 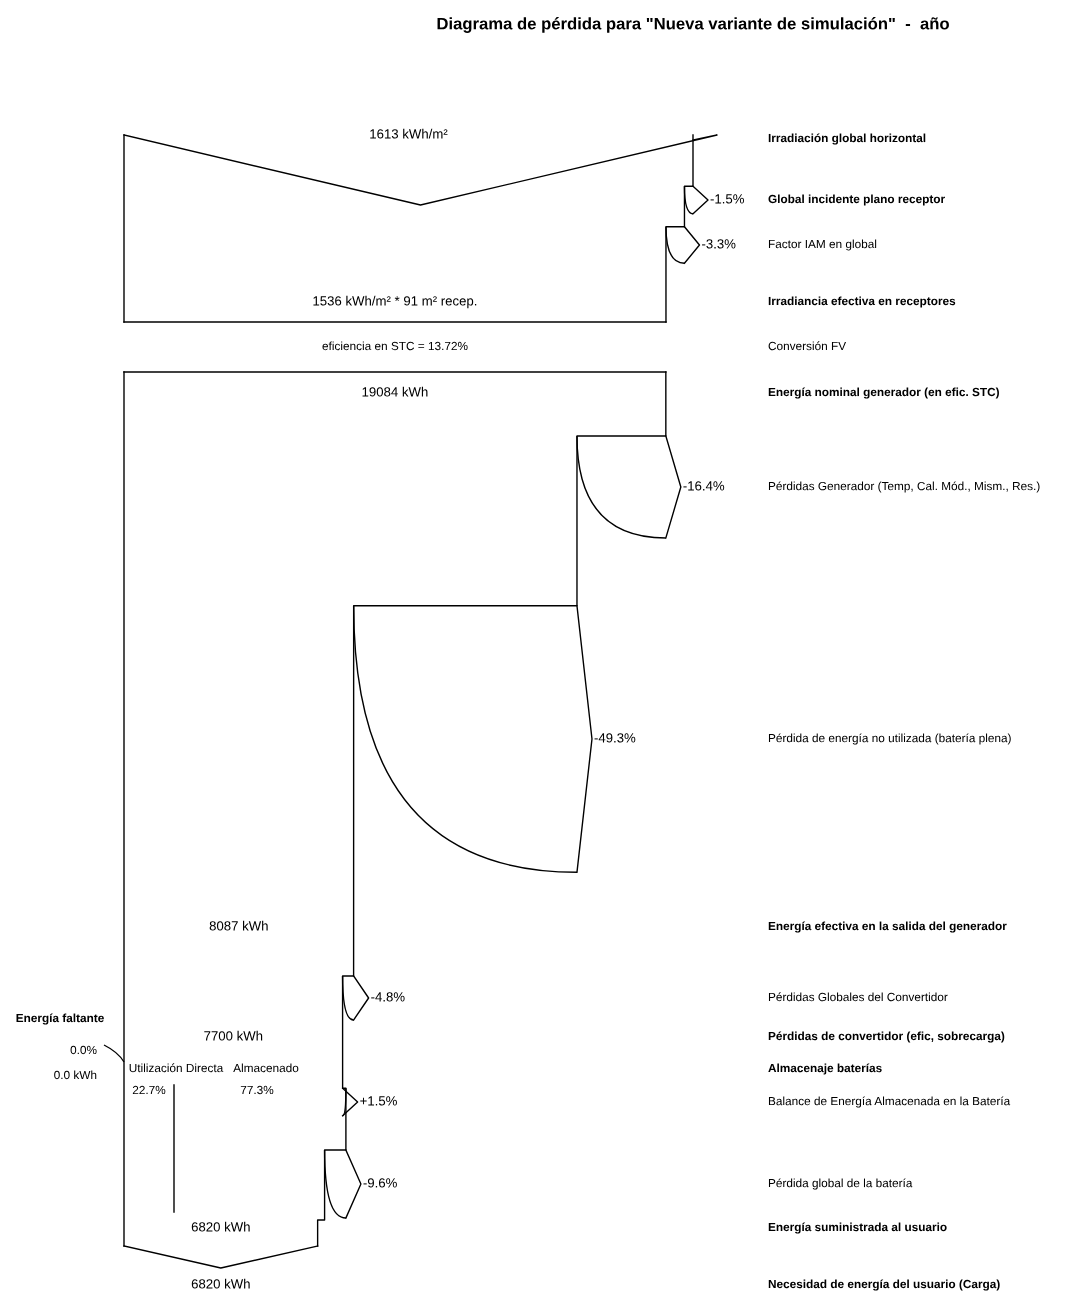 I want to click on category-label: Energía suministrada al usuario, so click(x=857, y=1228).